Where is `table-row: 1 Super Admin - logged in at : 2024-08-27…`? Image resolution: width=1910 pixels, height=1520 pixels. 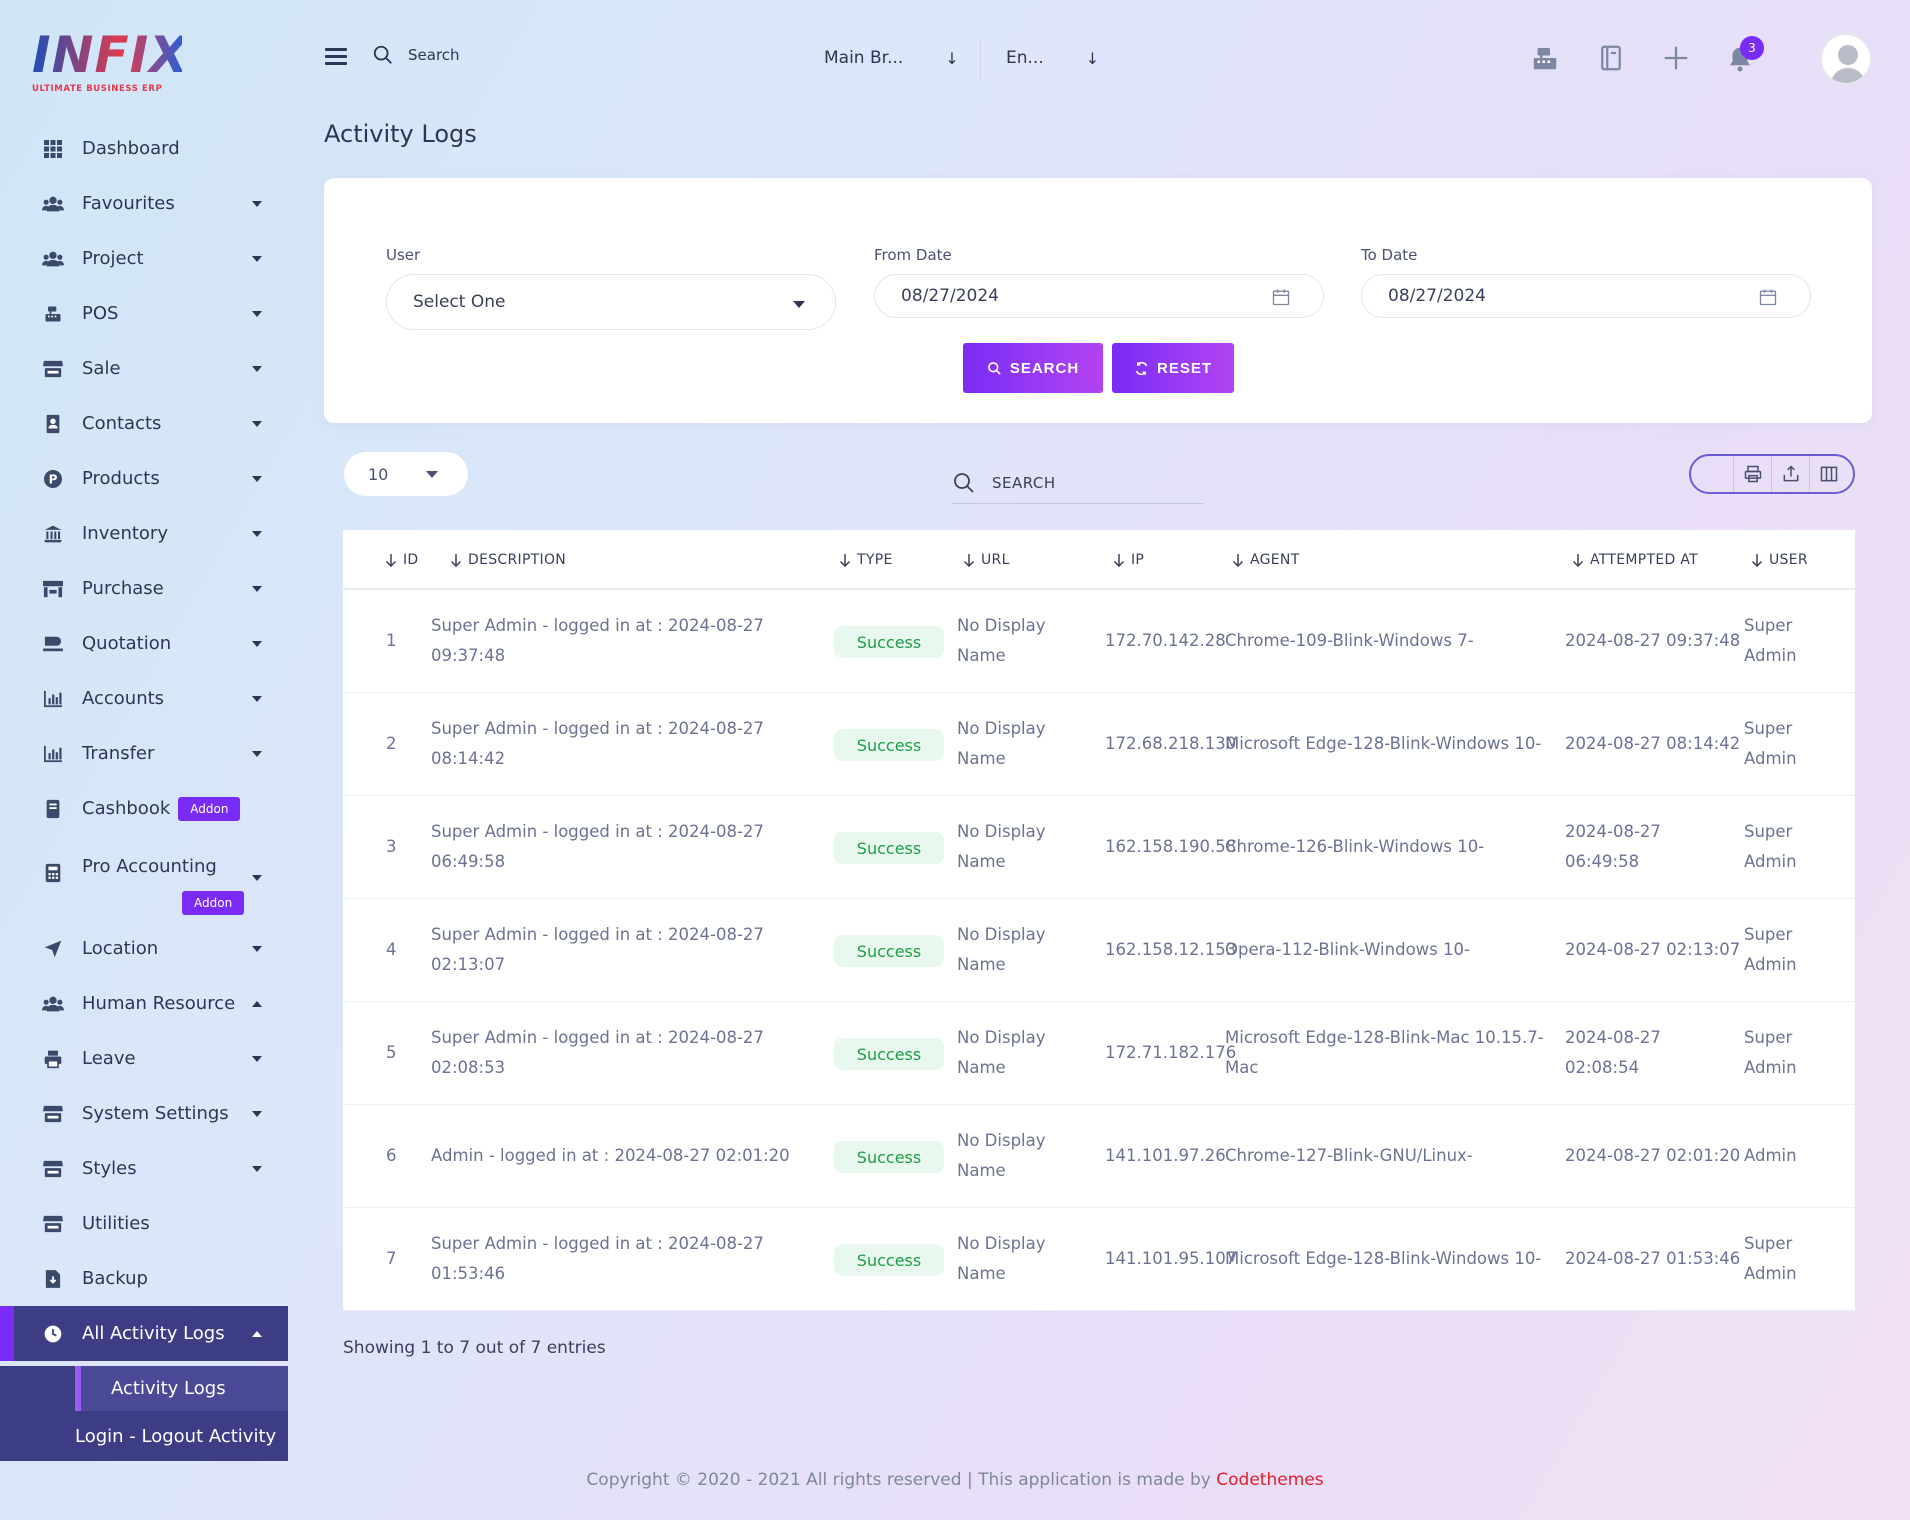 table-row: 1 Super Admin - logged in at : 2024-08-27… is located at coordinates (1099, 641).